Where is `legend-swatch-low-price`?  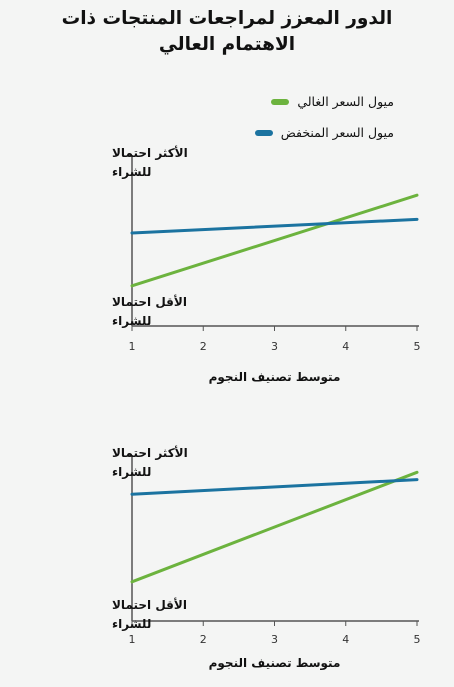
legend-swatch-low-price is located at coordinates (263, 132).